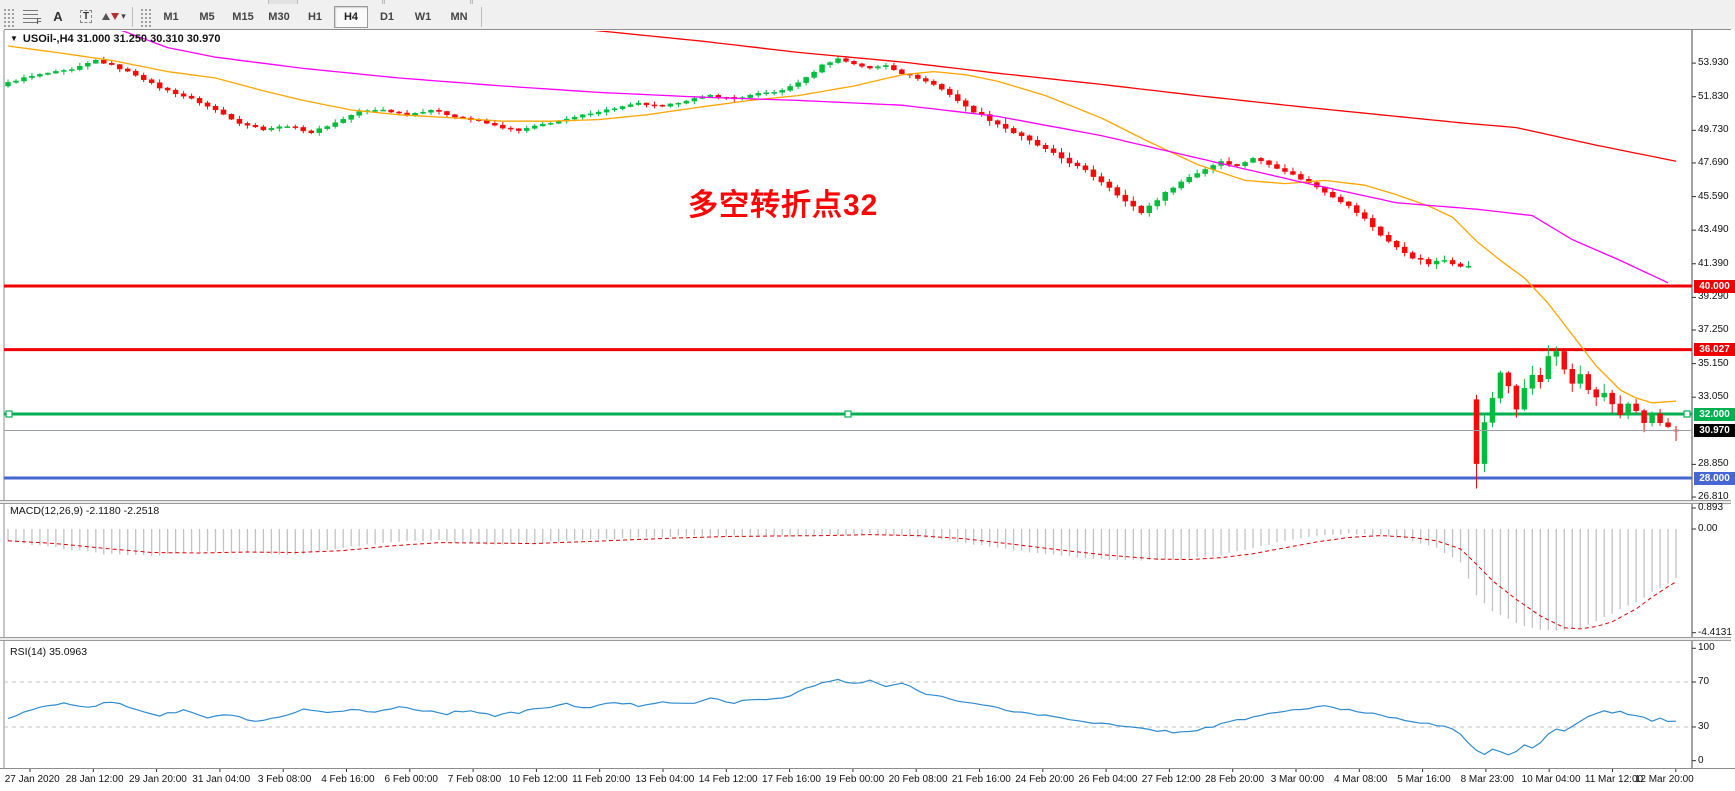  Describe the element at coordinates (1361, 779) in the screenshot. I see `time-axis-label: 4 Mar 08:00` at that location.